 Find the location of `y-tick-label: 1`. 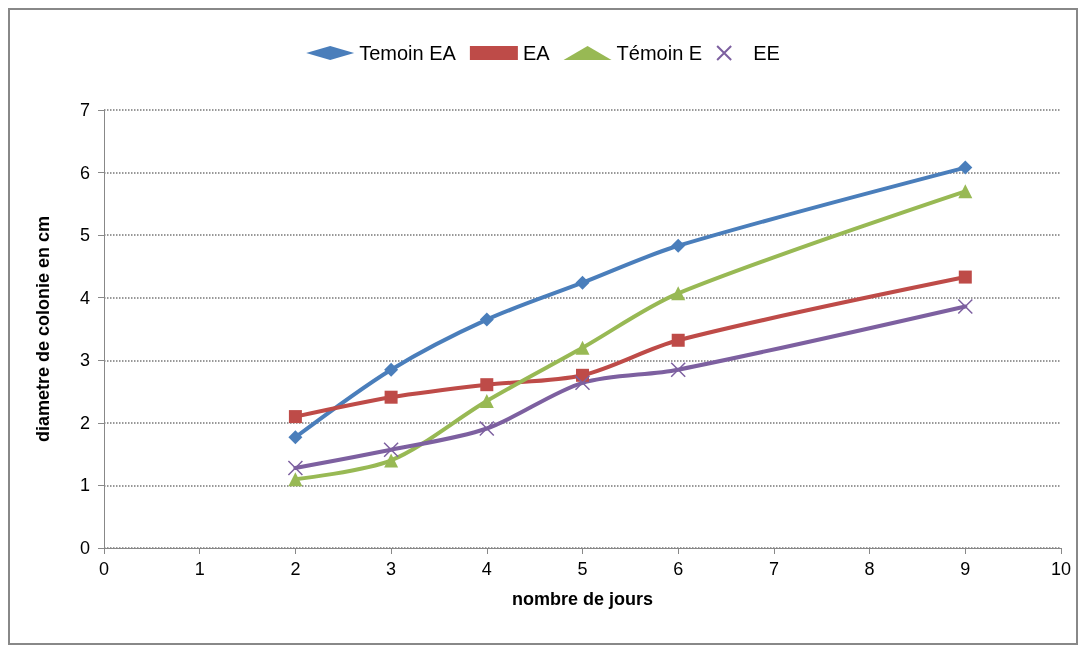

y-tick-label: 1 is located at coordinates (84, 485).